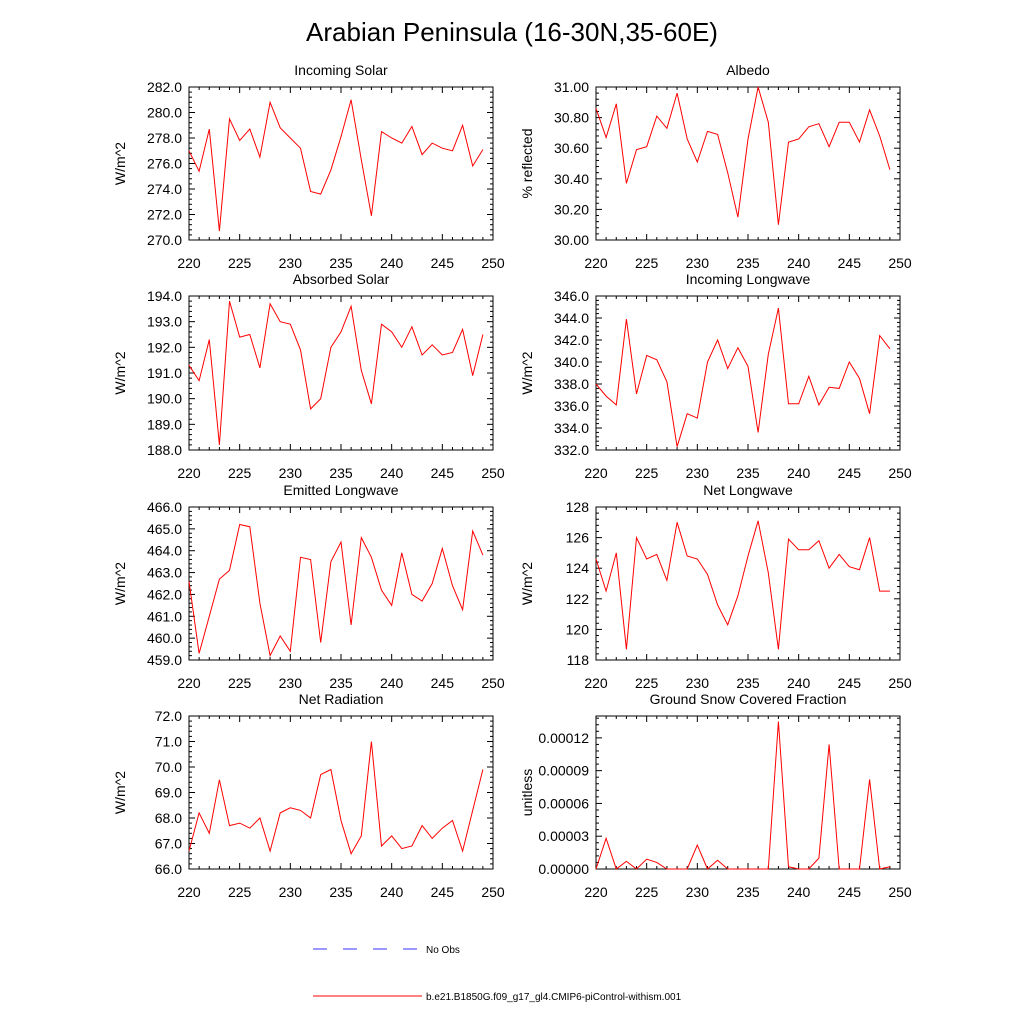 This screenshot has width=1024, height=1029. I want to click on panel-title: Net Longwave, so click(748, 490).